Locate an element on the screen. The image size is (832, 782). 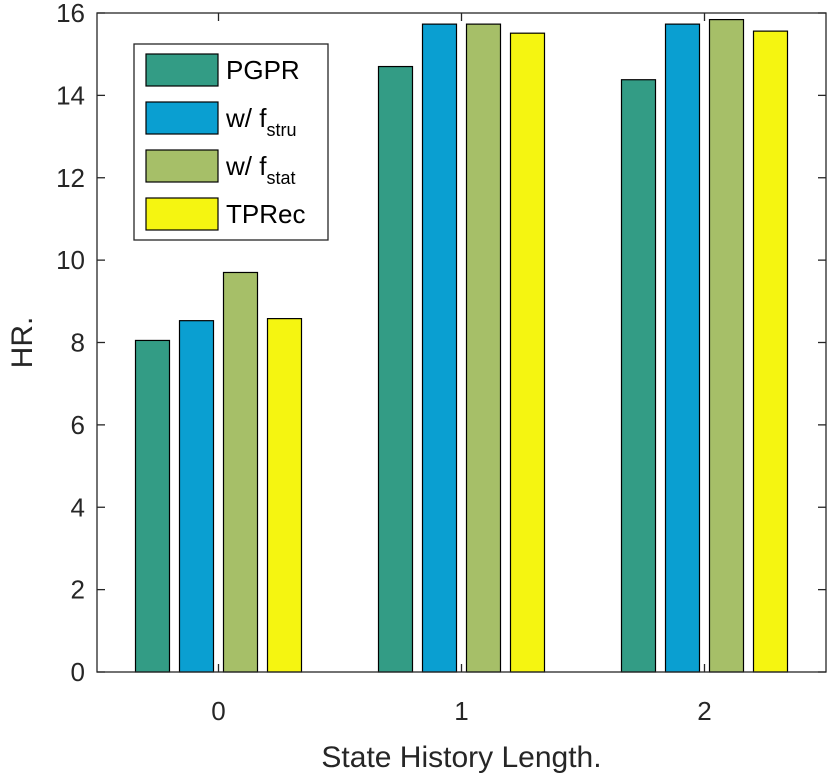
y-tick-label: 2 is located at coordinates (78, 590).